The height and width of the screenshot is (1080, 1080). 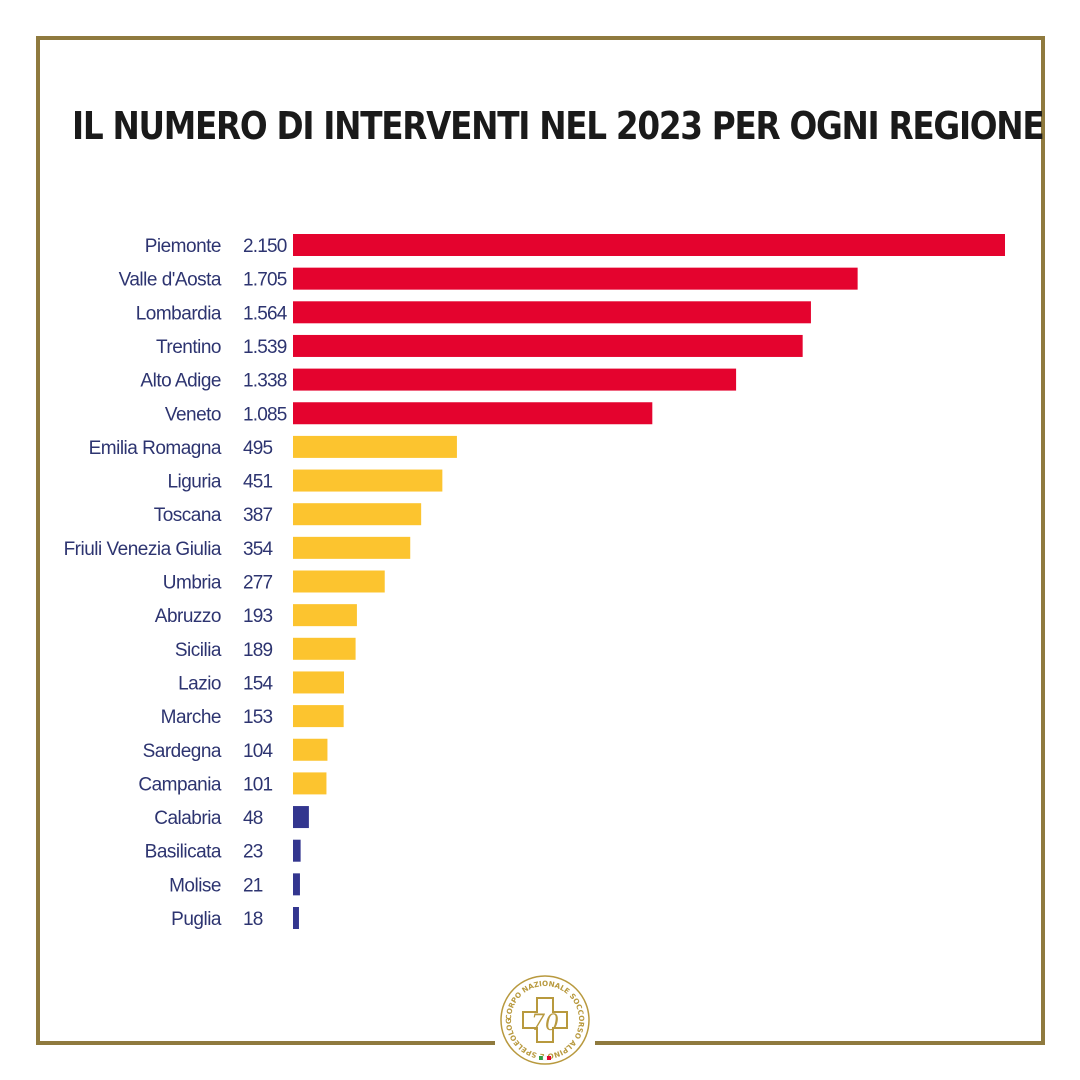 I want to click on value-label-campania: 101, so click(x=258, y=784).